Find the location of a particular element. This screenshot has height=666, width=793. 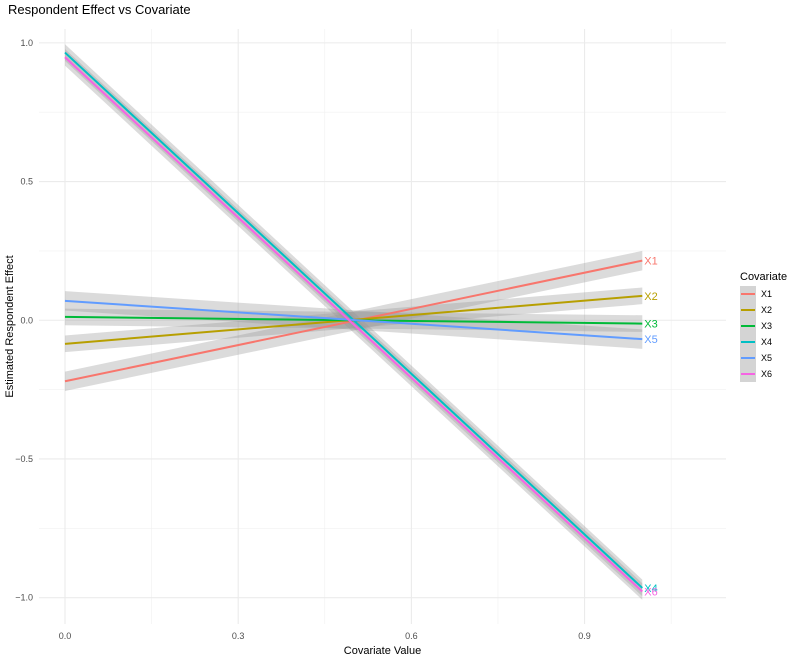

y-tick-label: −0.5 is located at coordinates (24, 459).